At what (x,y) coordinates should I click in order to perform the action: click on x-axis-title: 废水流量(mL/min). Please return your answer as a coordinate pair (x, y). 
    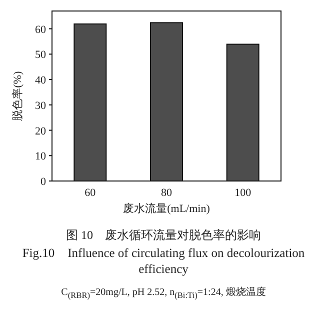
    Looking at the image, I should click on (166, 208).